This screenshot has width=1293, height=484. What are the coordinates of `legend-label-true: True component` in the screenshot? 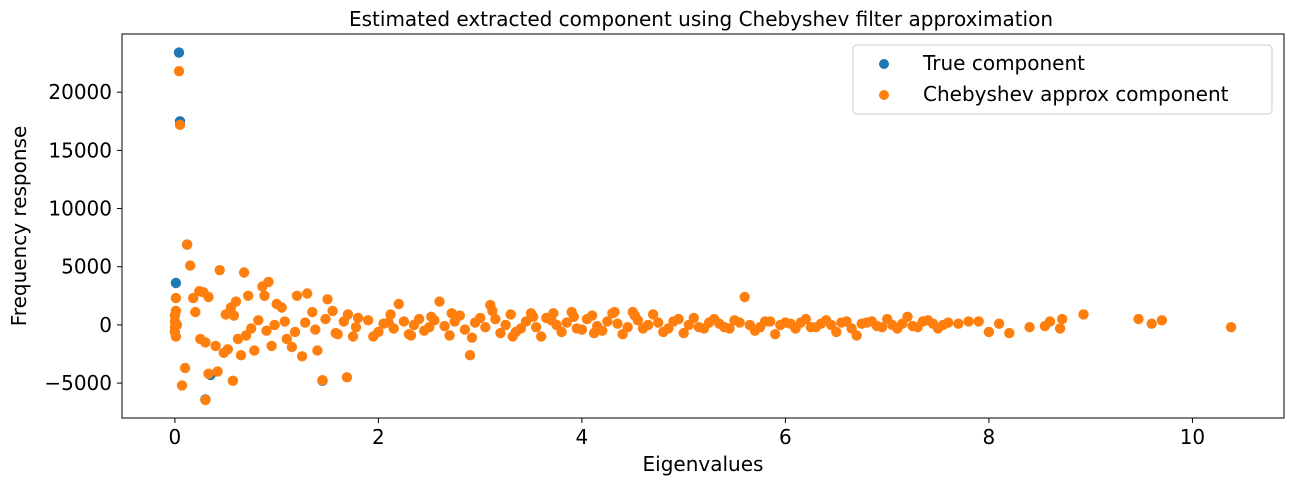 It's located at (1003, 63).